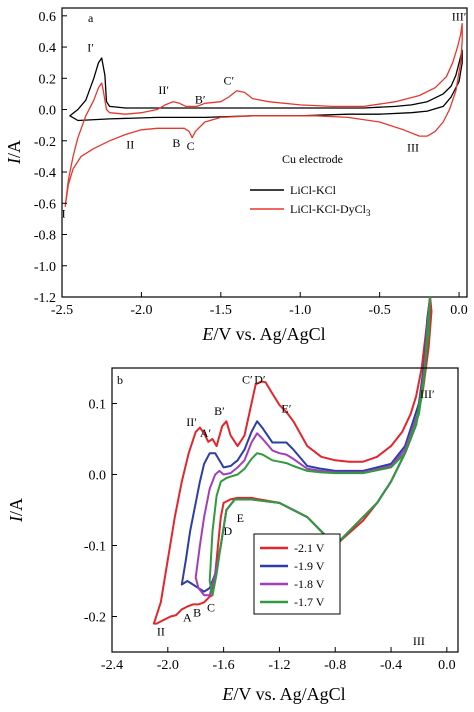 The width and height of the screenshot is (474, 712). What do you see at coordinates (91, 18) in the screenshot?
I see `panel-a-label: a` at bounding box center [91, 18].